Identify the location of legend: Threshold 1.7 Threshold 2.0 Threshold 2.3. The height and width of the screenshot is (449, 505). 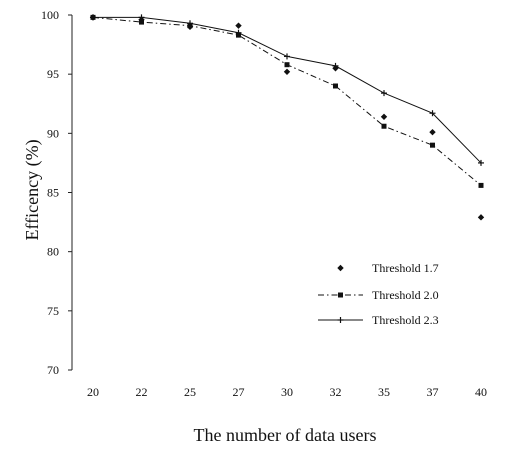
(378, 294).